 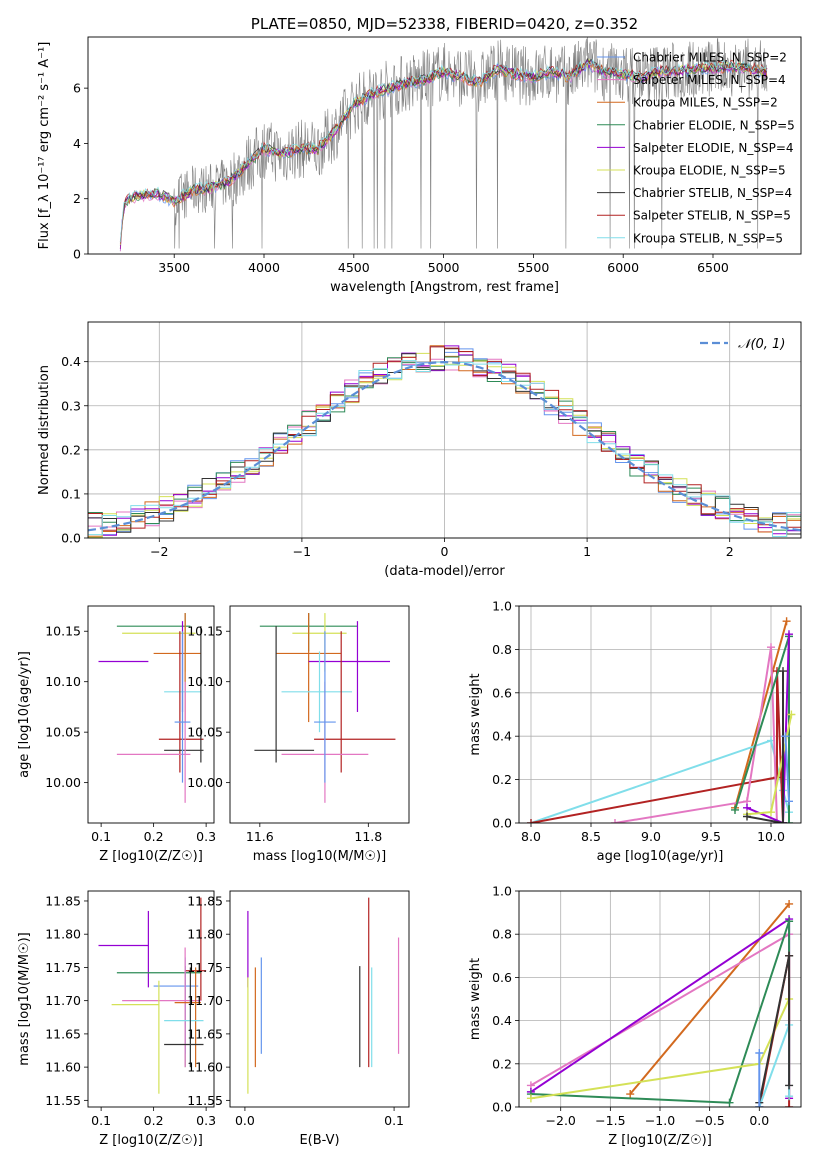 I want to click on x-tick-label: 2, so click(x=730, y=551).